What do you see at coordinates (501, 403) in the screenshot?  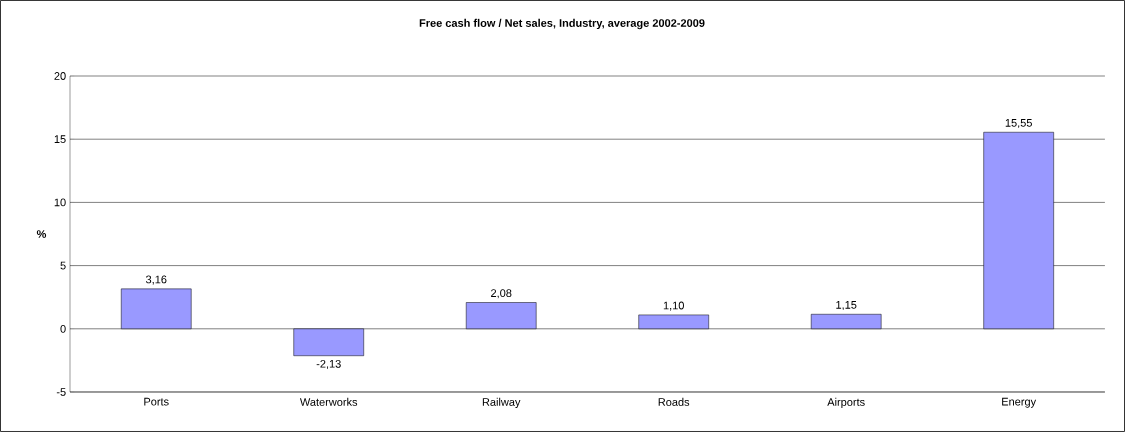 I see `x-tick-label: Railway` at bounding box center [501, 403].